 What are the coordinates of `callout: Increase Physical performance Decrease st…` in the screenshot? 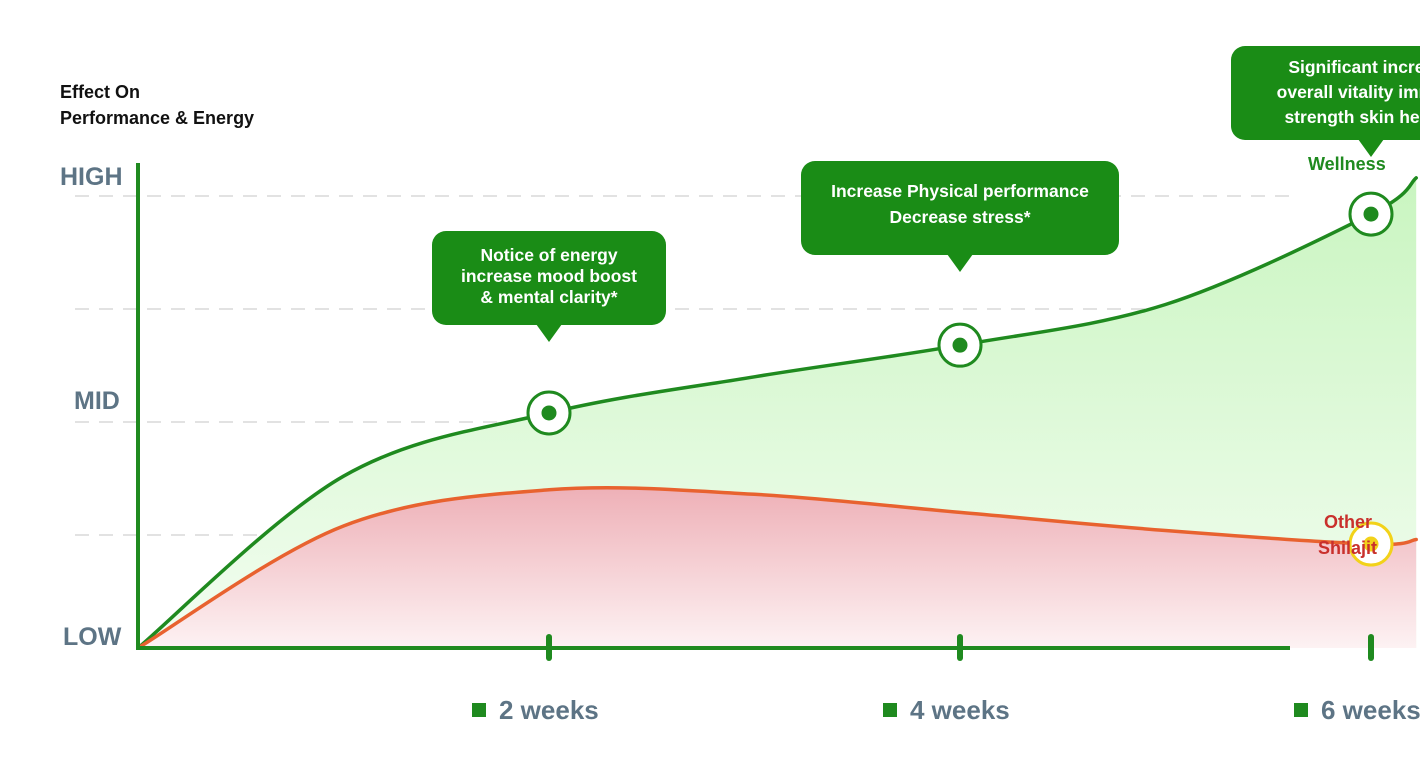 It's located at (960, 216).